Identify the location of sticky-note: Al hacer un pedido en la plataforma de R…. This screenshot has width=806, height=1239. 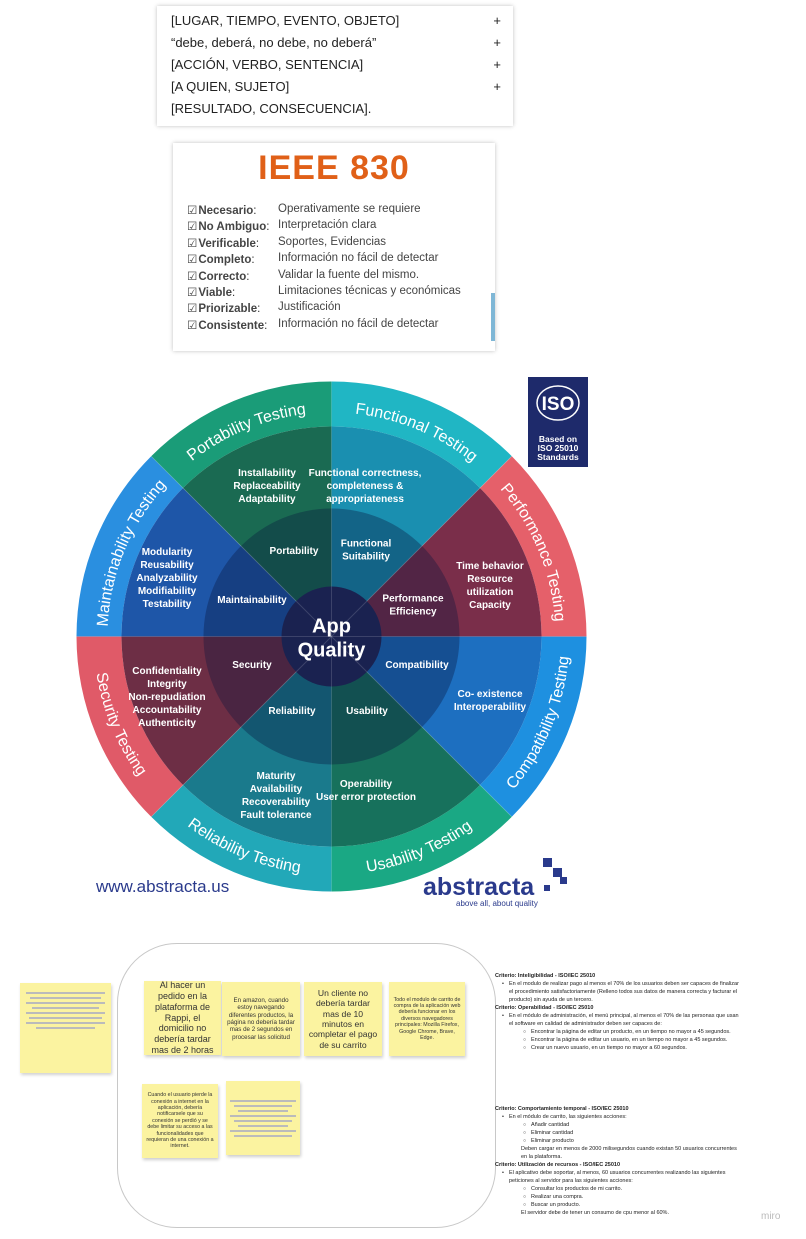
(182, 1017).